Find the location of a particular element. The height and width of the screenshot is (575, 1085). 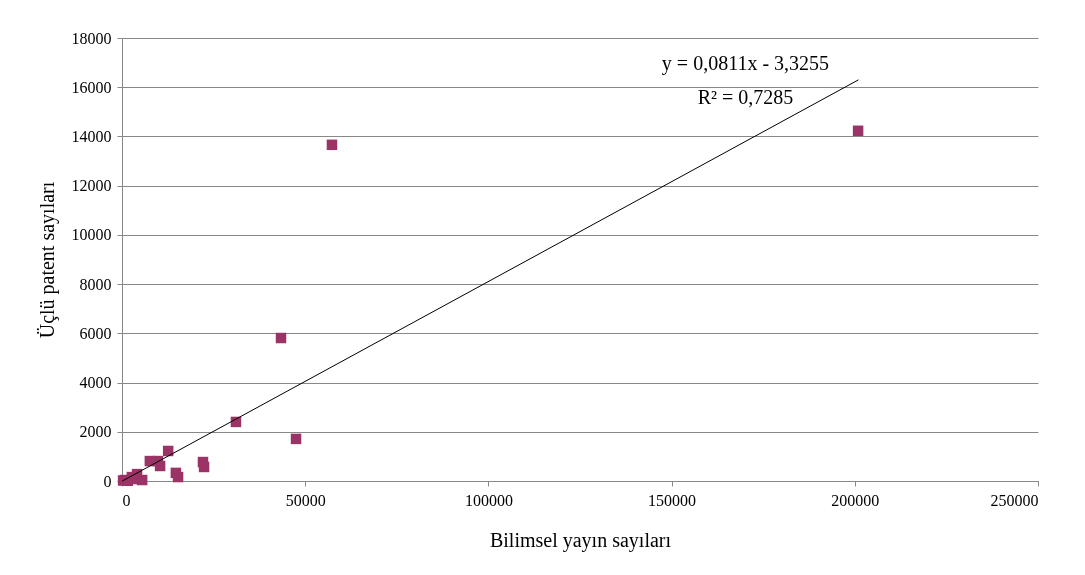

y-tick-label: 8000 is located at coordinates (95, 284).